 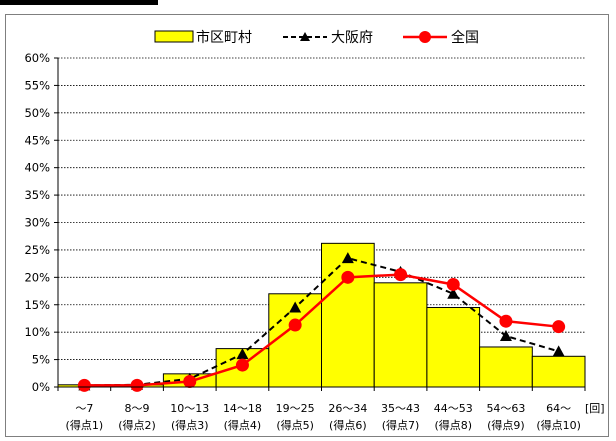 I want to click on y-tick-label: 0%, so click(x=41, y=387).